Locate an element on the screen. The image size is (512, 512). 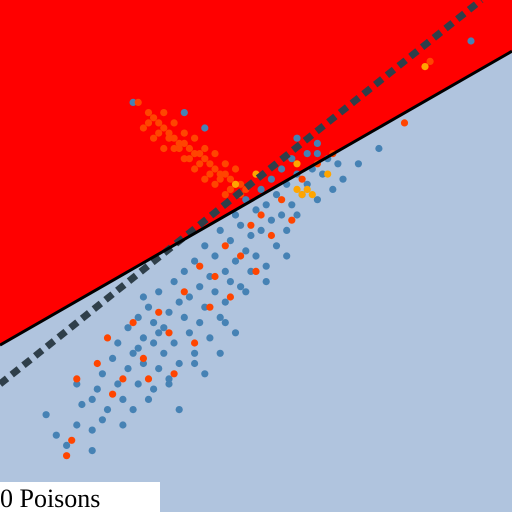
poison-count-label: 0 Poisons is located at coordinates (50, 498).